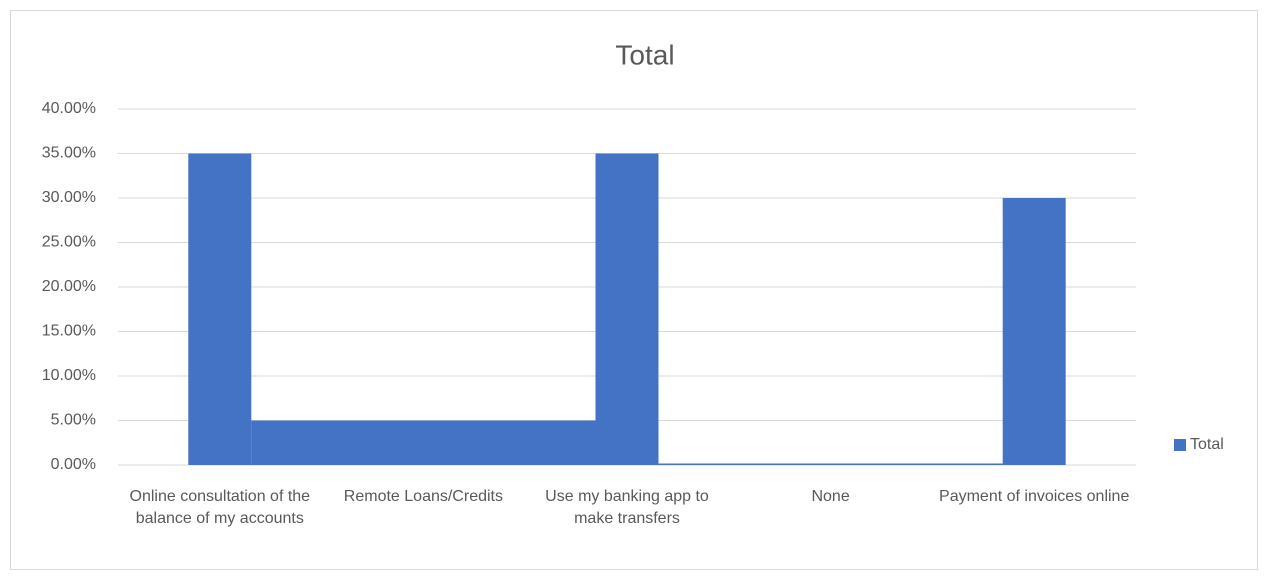  What do you see at coordinates (69, 375) in the screenshot?
I see `y-tick-label: 10.00%` at bounding box center [69, 375].